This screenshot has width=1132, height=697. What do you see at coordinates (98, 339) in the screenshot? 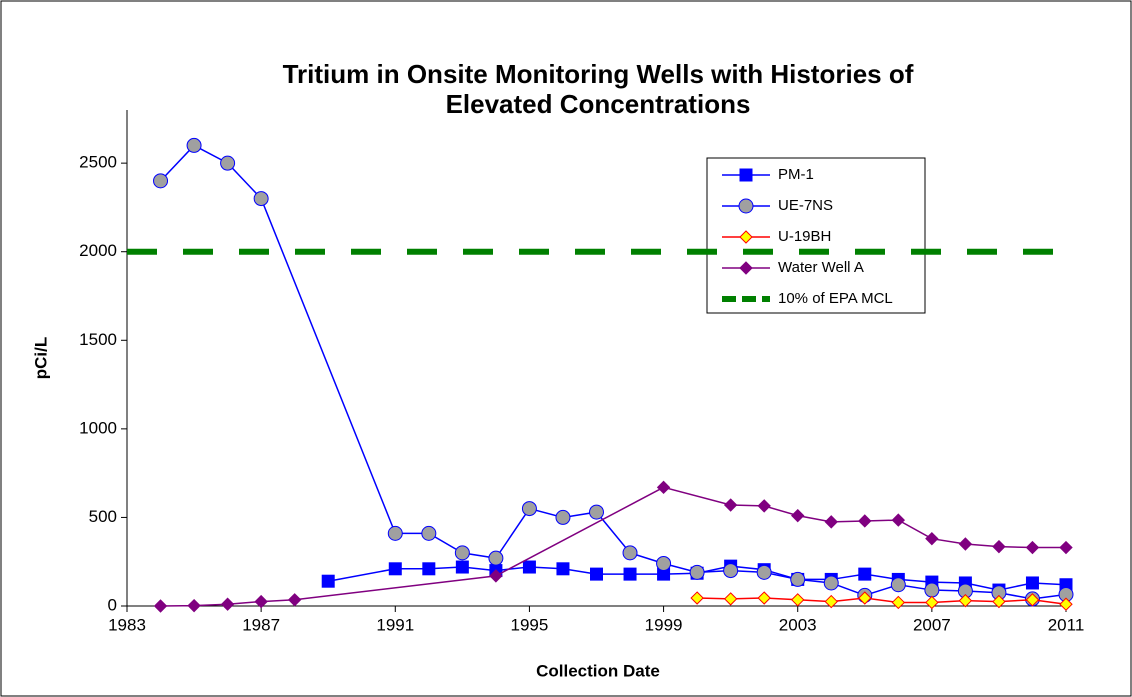
I see `y-tick-label: 1500` at bounding box center [98, 339].